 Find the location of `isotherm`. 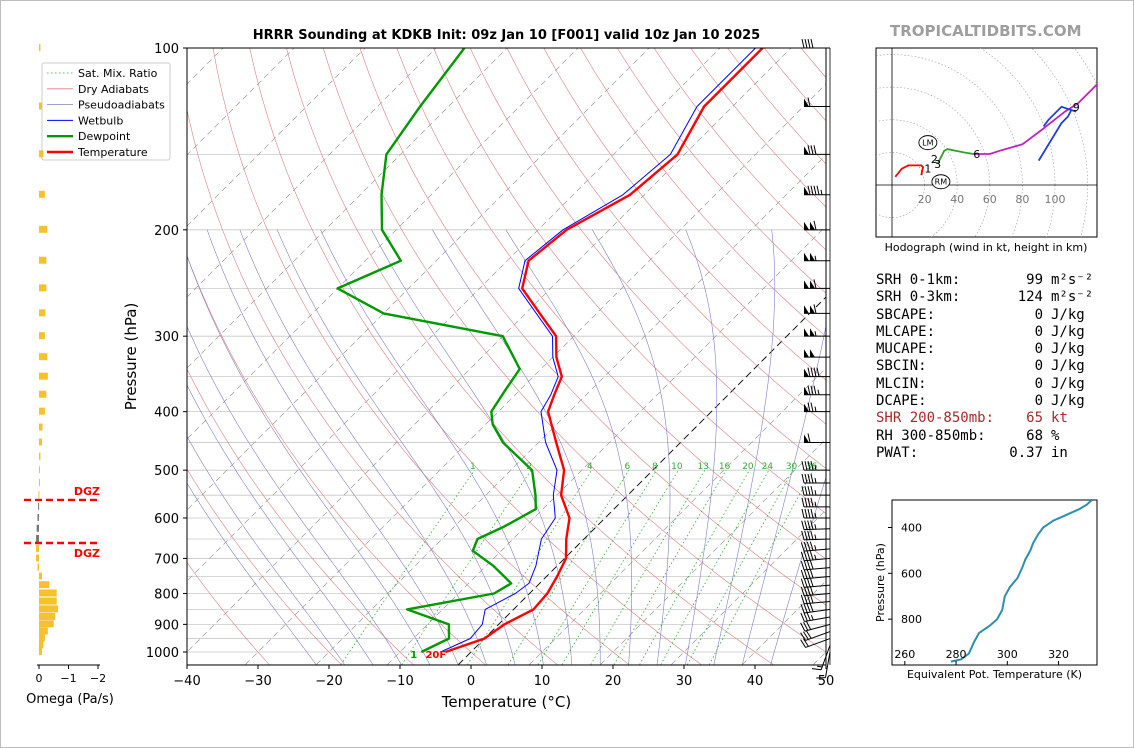

isotherm is located at coordinates (677, 516).